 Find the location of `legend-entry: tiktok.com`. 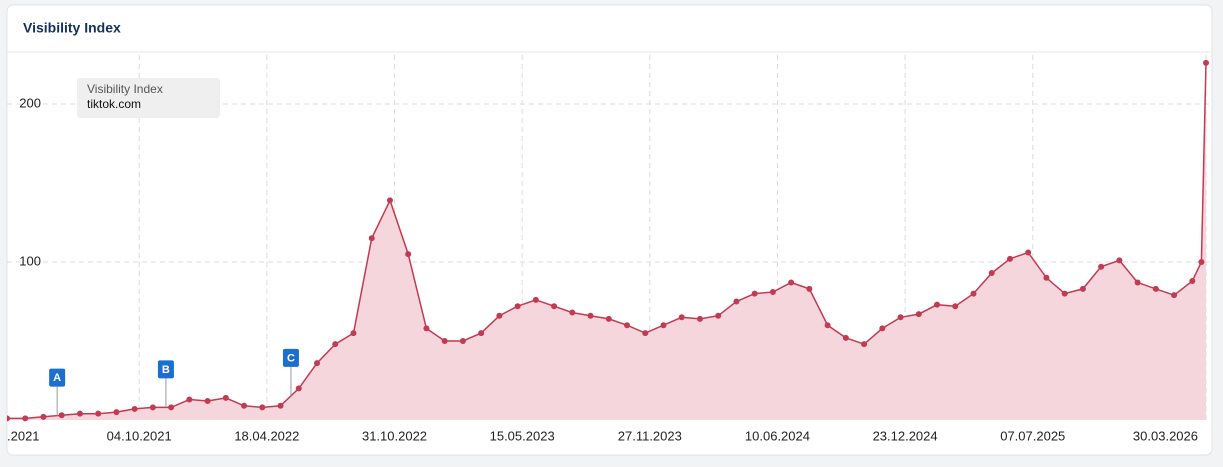

legend-entry: tiktok.com is located at coordinates (114, 104).